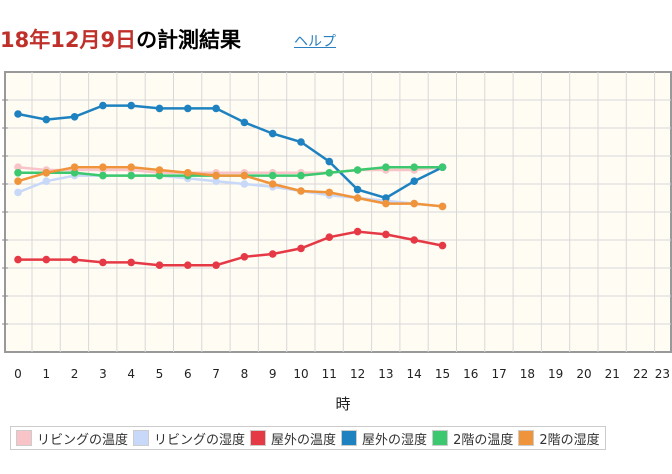 Image resolution: width=672 pixels, height=474 pixels. What do you see at coordinates (329, 374) in the screenshot?
I see `x-tick-label: 11` at bounding box center [329, 374].